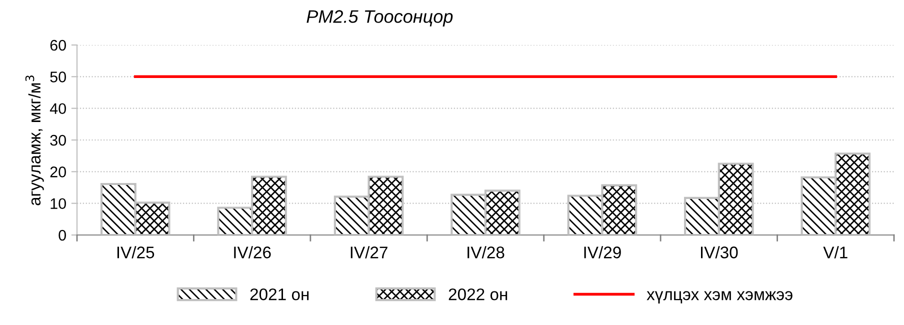 The width and height of the screenshot is (904, 325). I want to click on x-tick-label: IV/30, so click(719, 252).